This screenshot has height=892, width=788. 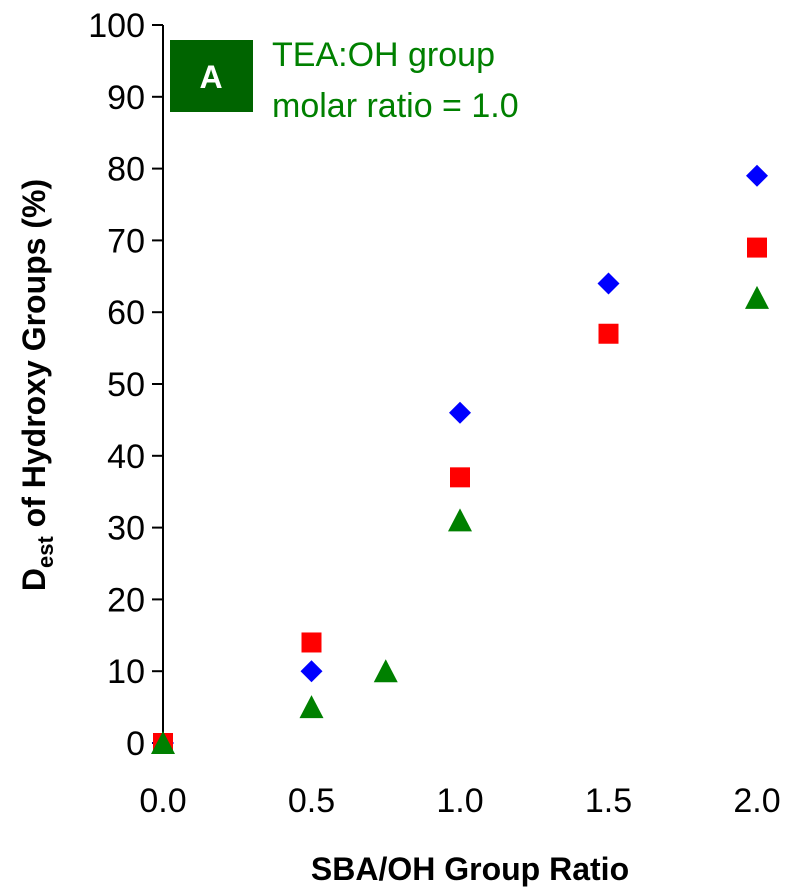 I want to click on annotation-line-2: molar ratio = 1.0, so click(x=395, y=106).